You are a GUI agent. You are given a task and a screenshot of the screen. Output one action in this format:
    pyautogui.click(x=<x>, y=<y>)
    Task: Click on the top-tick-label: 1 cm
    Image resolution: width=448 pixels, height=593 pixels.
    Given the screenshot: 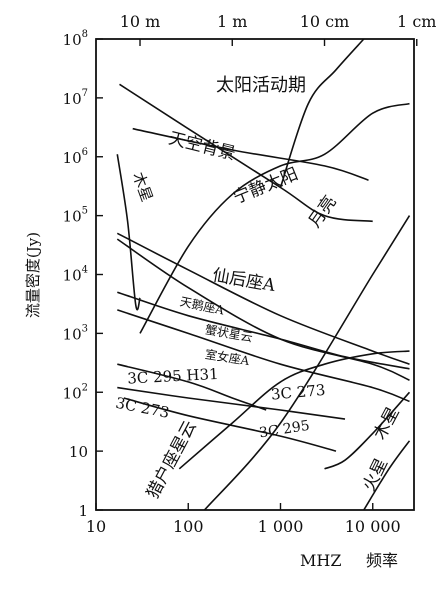 What is the action you would take?
    pyautogui.click(x=416, y=21)
    